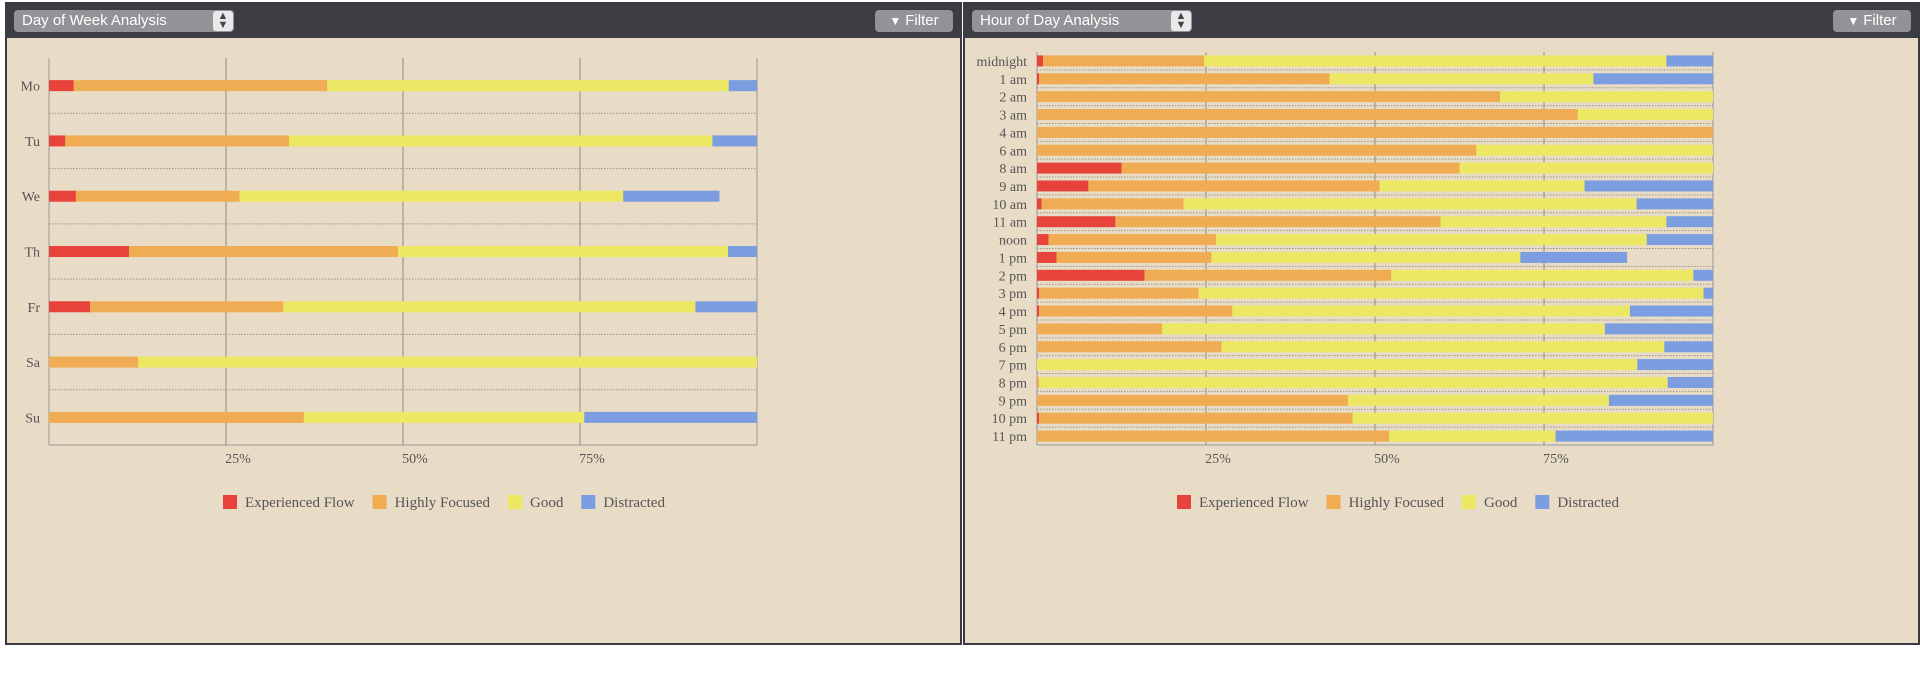 The height and width of the screenshot is (675, 1920). Describe the element at coordinates (1050, 20) in the screenshot. I see `analysis-select-value: Hour of Day Analysis` at that location.